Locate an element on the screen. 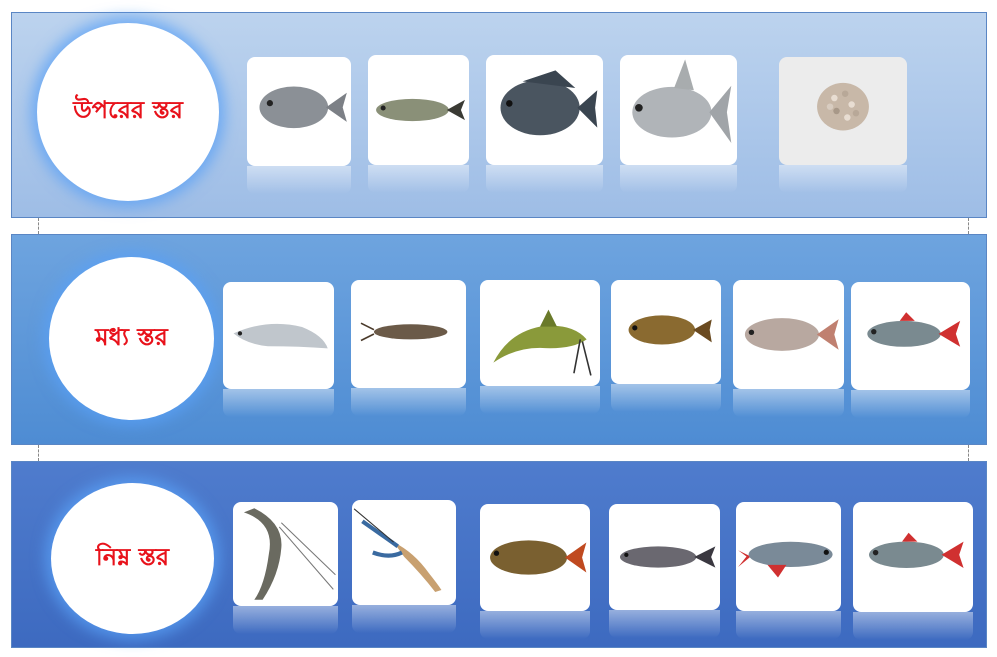  fish-climbing-perch-icon is located at coordinates (670, 330).